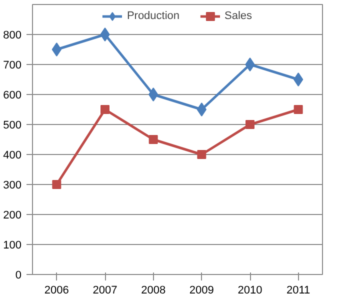 The width and height of the screenshot is (338, 298). What do you see at coordinates (12, 36) in the screenshot?
I see `y-tick-label: 800` at bounding box center [12, 36].